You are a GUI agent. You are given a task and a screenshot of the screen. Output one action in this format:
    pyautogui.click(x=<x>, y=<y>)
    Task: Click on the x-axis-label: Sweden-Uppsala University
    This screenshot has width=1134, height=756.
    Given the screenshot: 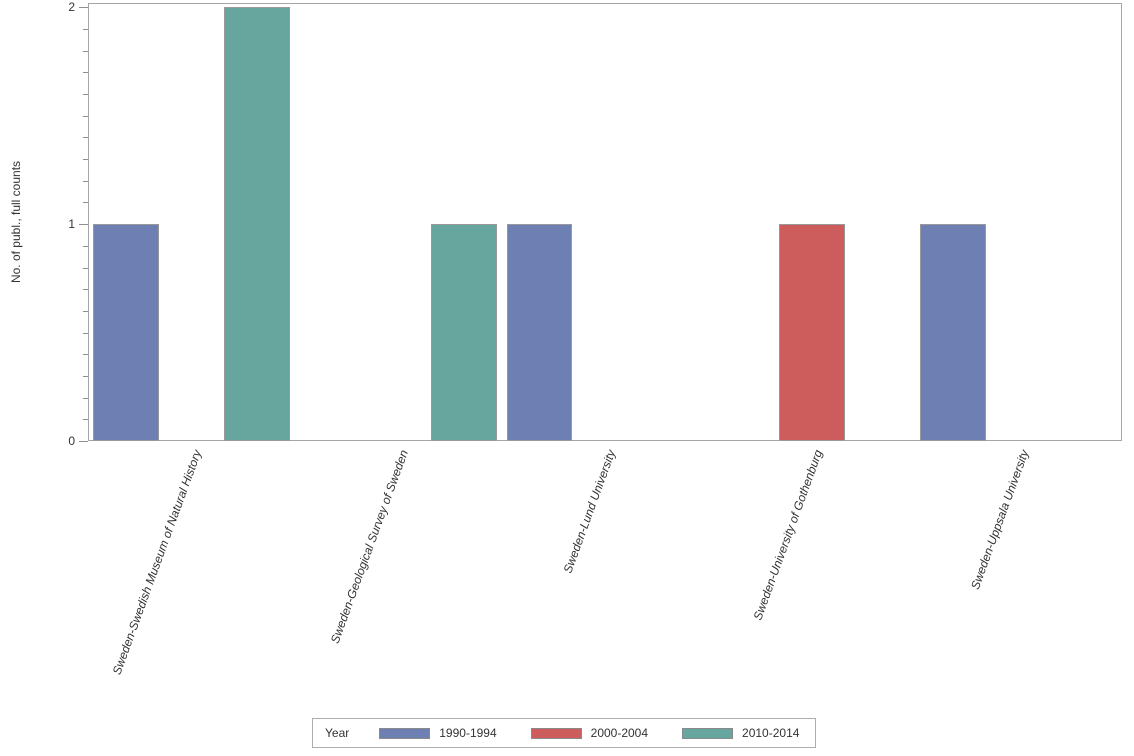 What is the action you would take?
    pyautogui.click(x=1000, y=520)
    